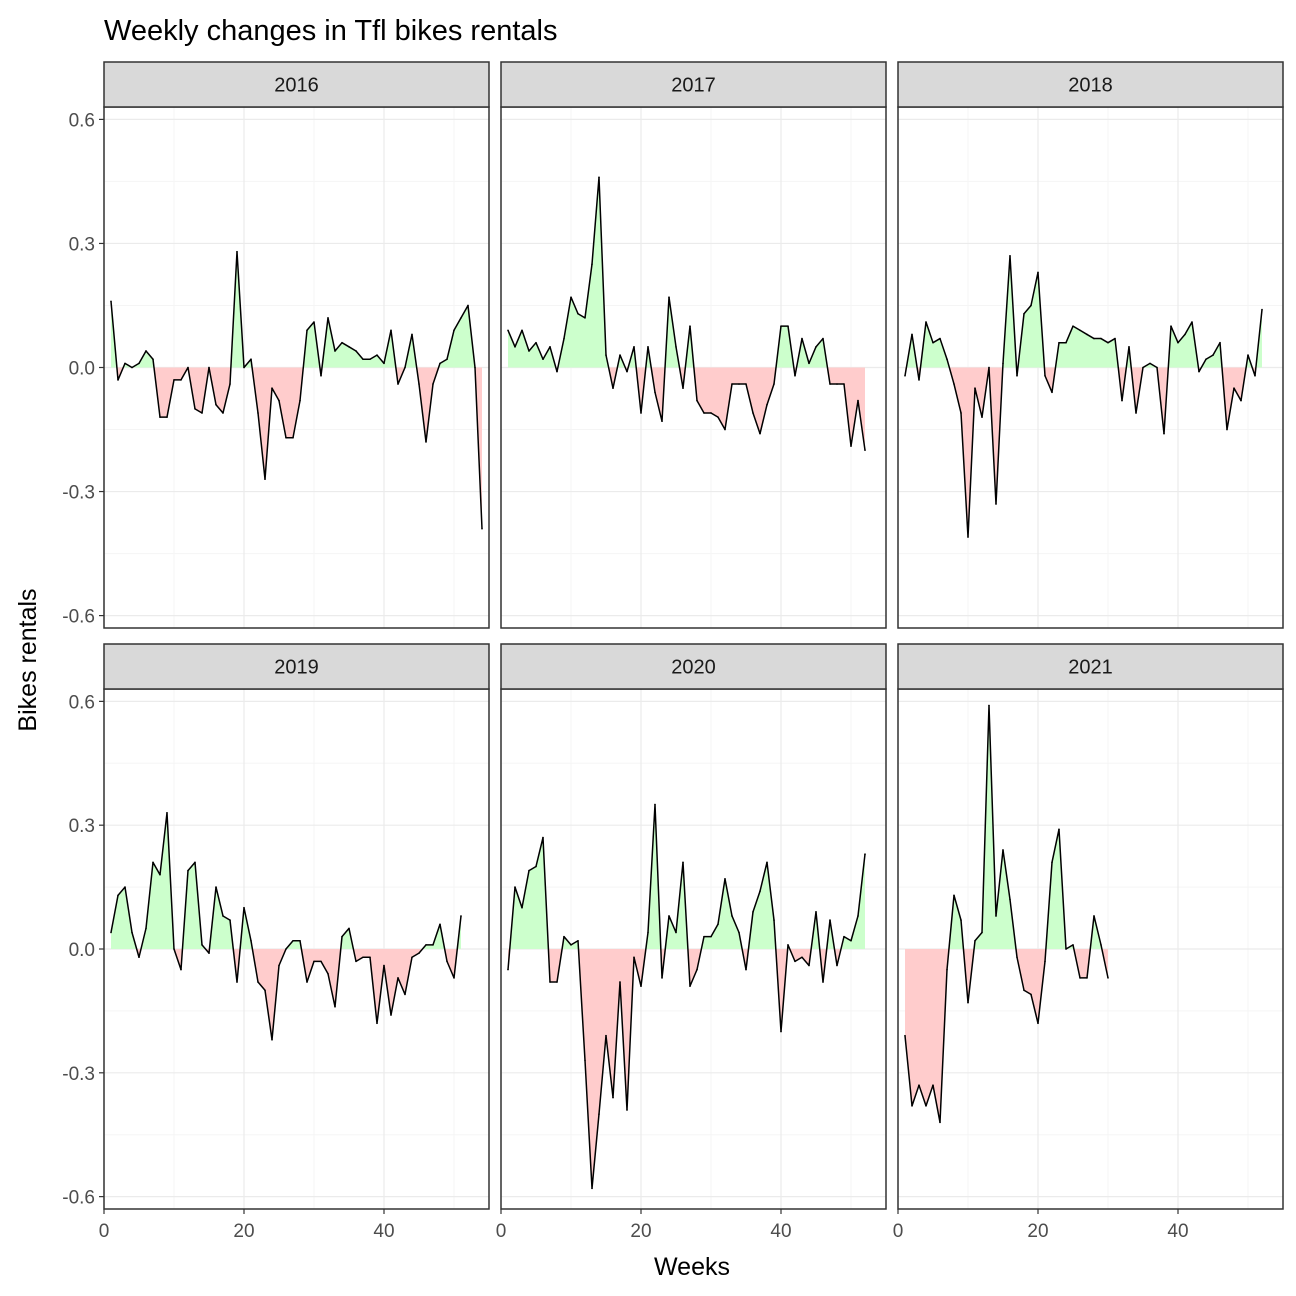  I want to click on facet-strip, so click(296, 666).